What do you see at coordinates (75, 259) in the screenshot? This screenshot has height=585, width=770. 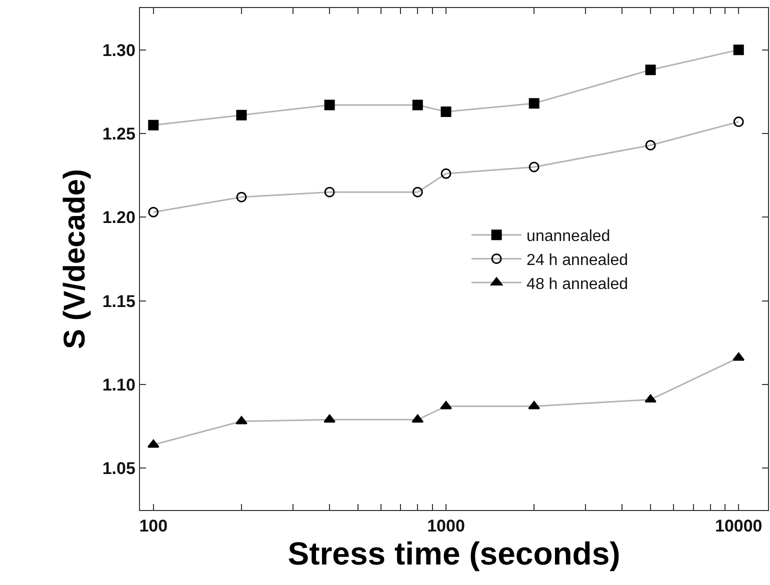 I see `y-axis-title: S (V/decade)` at bounding box center [75, 259].